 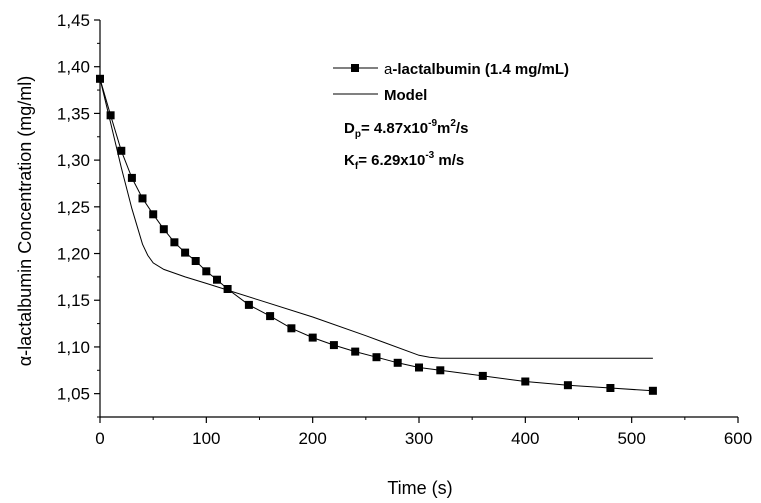 I want to click on y-tick-label: 1,30, so click(x=73, y=160).